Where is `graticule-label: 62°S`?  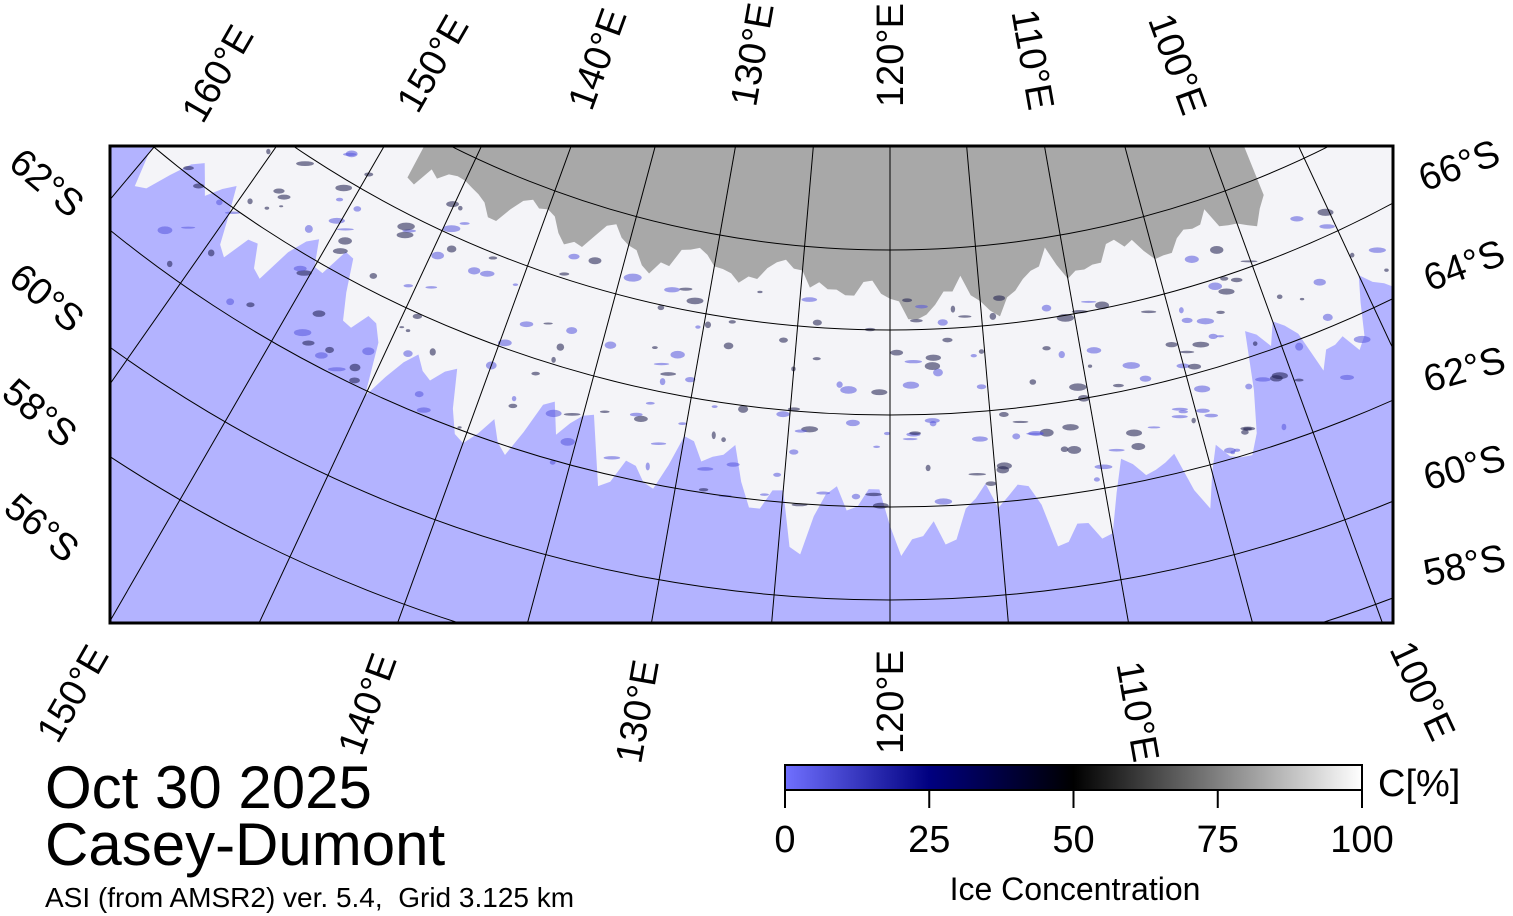
graticule-label: 62°S is located at coordinates (1464, 370).